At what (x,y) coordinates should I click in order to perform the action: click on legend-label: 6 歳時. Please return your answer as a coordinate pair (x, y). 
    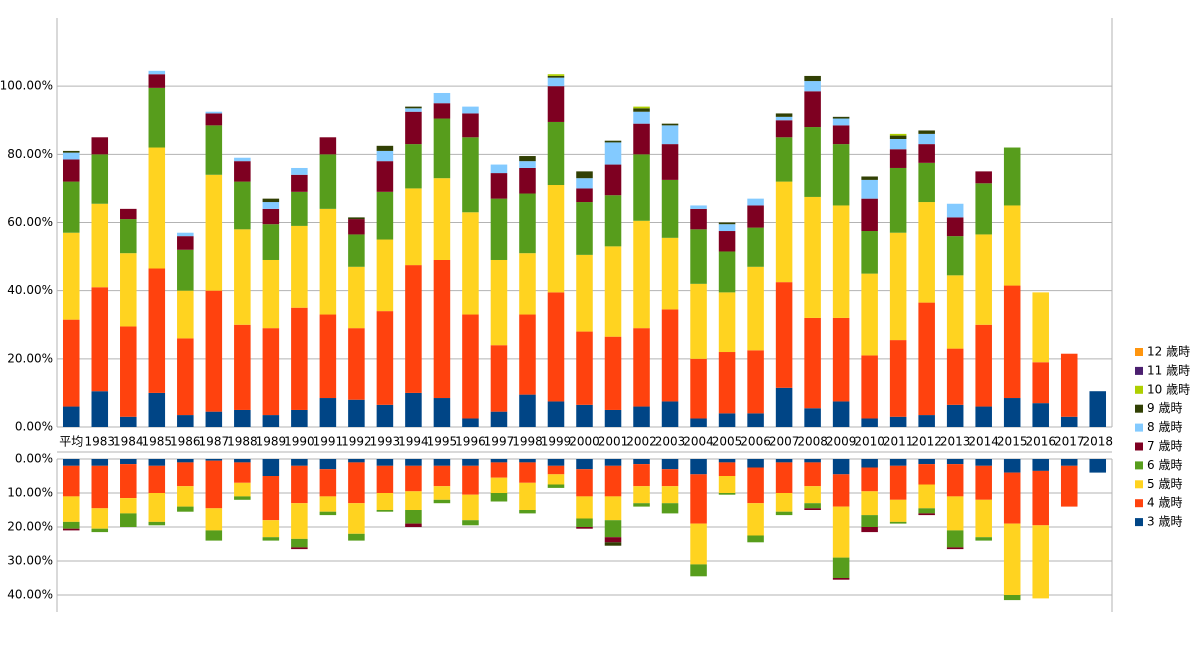
    Looking at the image, I should click on (1164, 465).